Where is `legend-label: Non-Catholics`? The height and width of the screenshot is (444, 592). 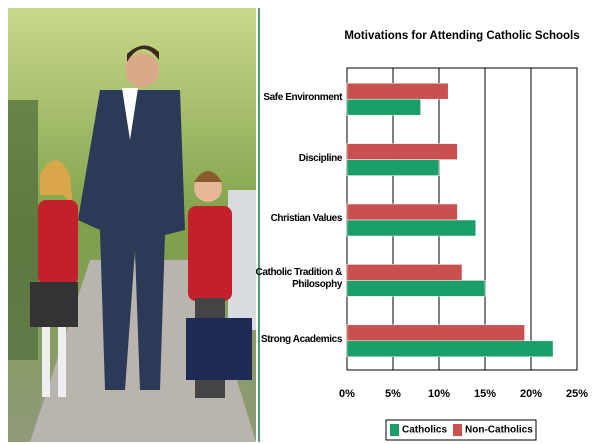 legend-label: Non-Catholics is located at coordinates (499, 430).